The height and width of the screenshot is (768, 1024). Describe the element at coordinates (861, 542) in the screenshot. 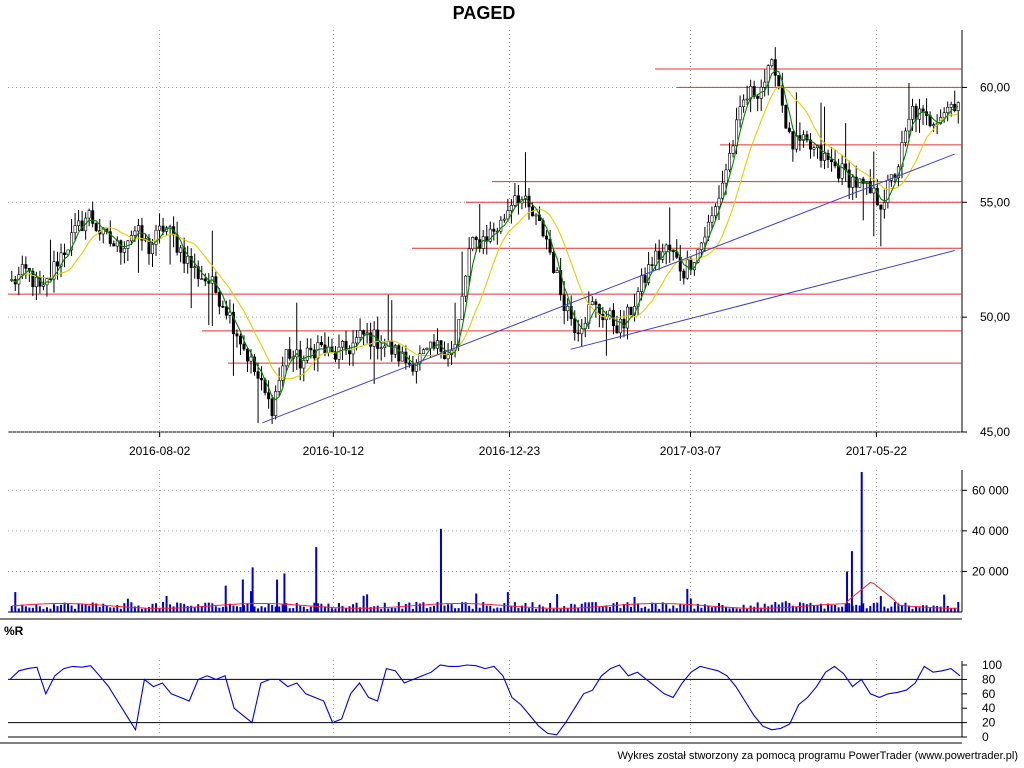

I see `volume-spike-bar` at that location.